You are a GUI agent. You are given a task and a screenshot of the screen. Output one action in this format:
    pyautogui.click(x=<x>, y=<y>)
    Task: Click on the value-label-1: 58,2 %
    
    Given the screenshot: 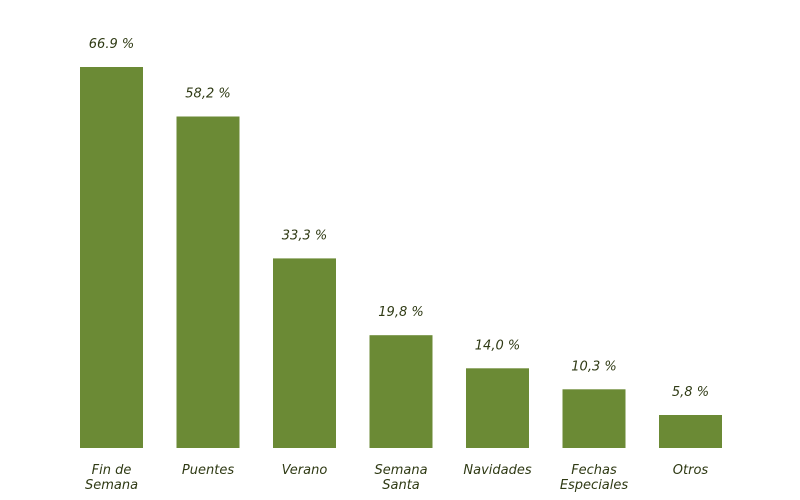 What is the action you would take?
    pyautogui.click(x=207, y=94)
    